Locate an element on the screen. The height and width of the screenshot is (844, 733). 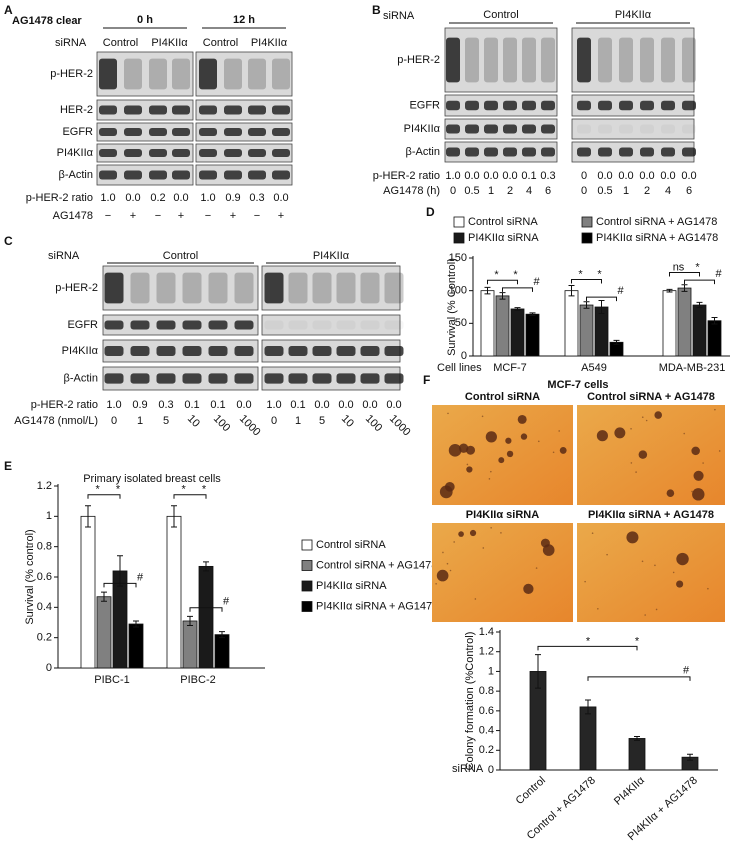
chart-title: Primary isolated breast cells is located at coordinates (152, 479).